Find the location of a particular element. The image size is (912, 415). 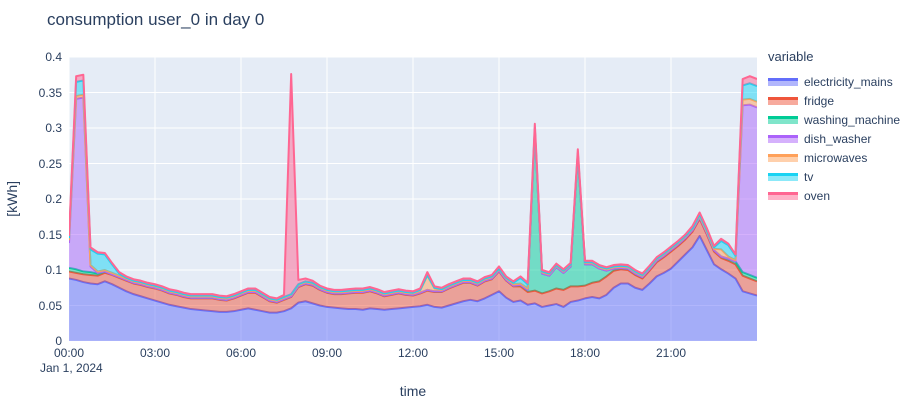

x-tick-label: 18:00 is located at coordinates (585, 353).